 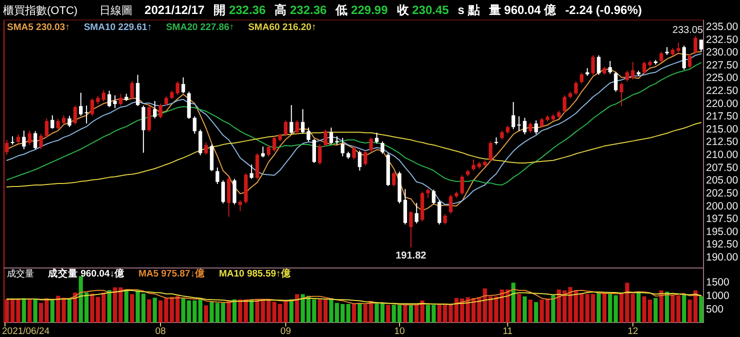 I want to click on x-tick-label: 09, so click(x=285, y=331).